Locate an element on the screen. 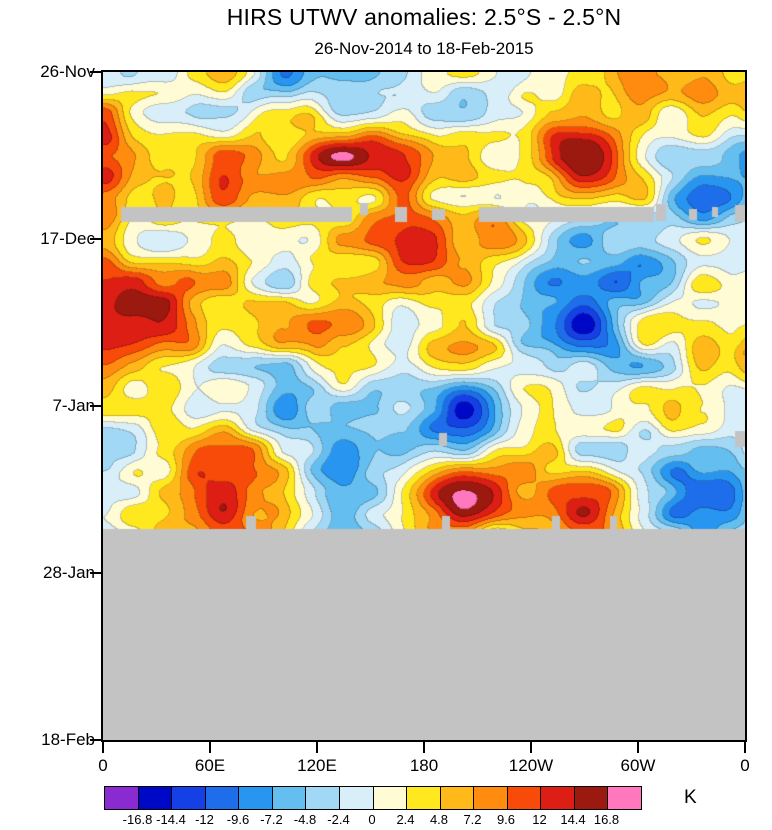 This screenshot has width=772, height=830. colorbar-level-label: 2.4 is located at coordinates (405, 819).